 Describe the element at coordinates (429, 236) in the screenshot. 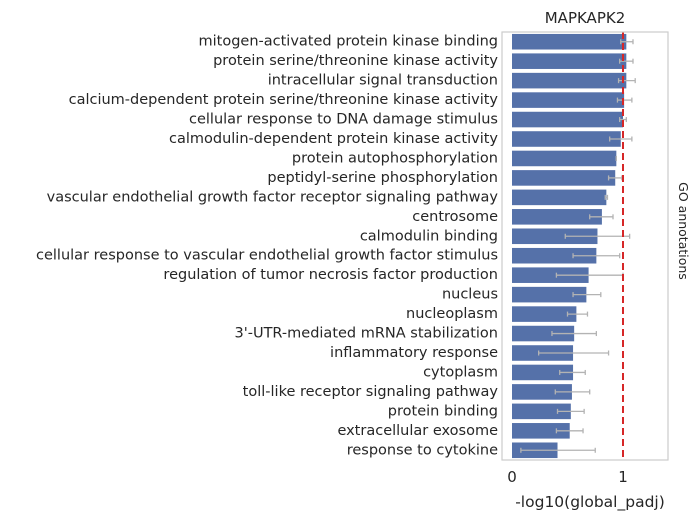

I see `category-label: calmodulin binding` at that location.